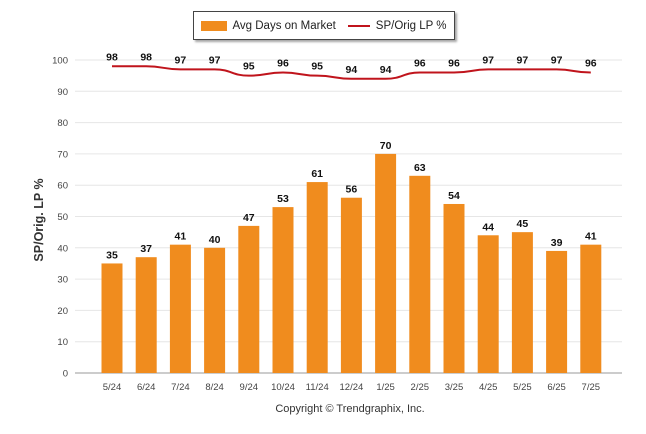 The height and width of the screenshot is (434, 646). What do you see at coordinates (62, 123) in the screenshot?
I see `y-tick-label: 80` at bounding box center [62, 123].